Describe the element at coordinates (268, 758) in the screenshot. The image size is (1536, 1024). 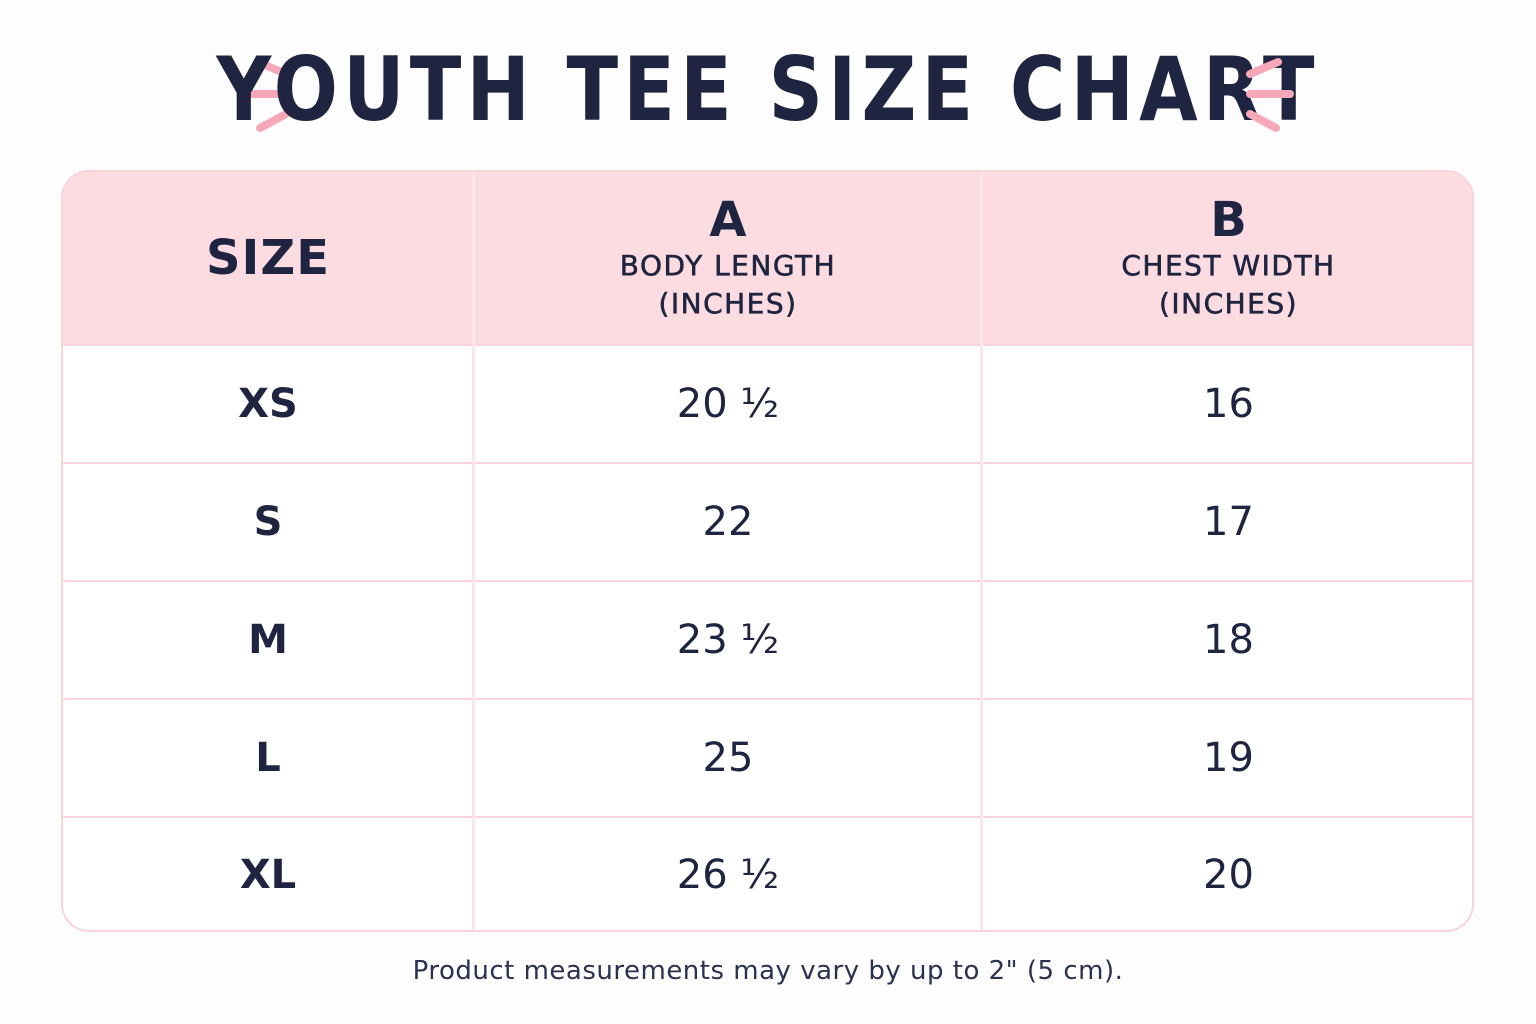
I see `cell-size: L` at that location.